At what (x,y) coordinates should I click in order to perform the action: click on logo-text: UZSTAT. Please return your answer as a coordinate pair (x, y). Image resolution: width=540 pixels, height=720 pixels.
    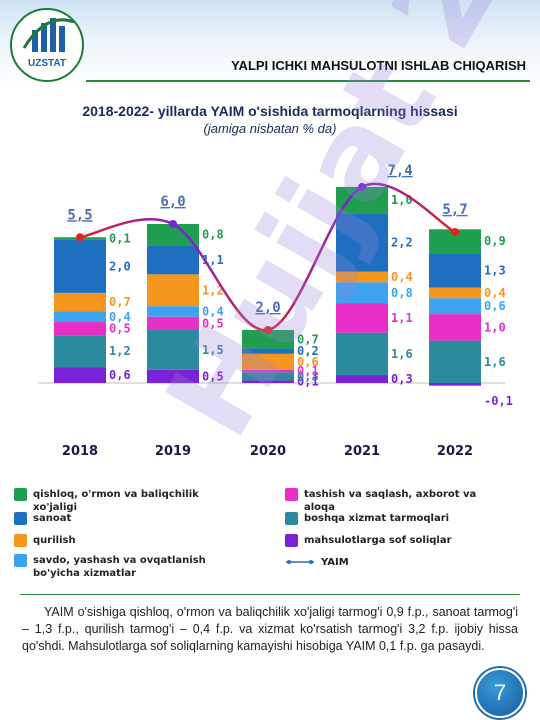
    Looking at the image, I should click on (47, 63).